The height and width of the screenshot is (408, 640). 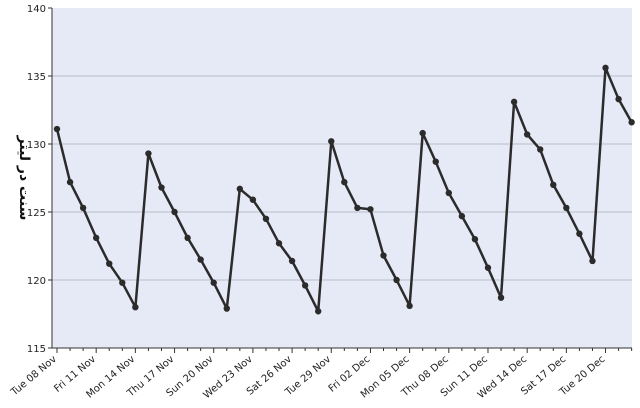 I want to click on x-tick-label: Tue 08 Nov, so click(x=33, y=376).